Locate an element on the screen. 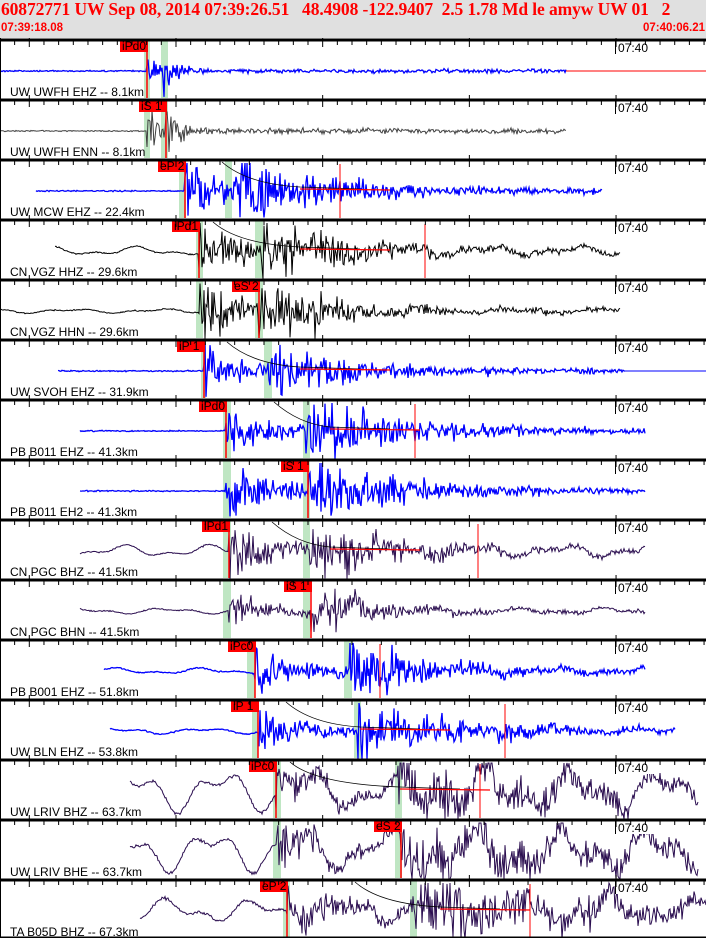 The image size is (706, 938). channel-panel: iPc0 07:40 PB B001 EHZ -- 51.8km is located at coordinates (353, 667).